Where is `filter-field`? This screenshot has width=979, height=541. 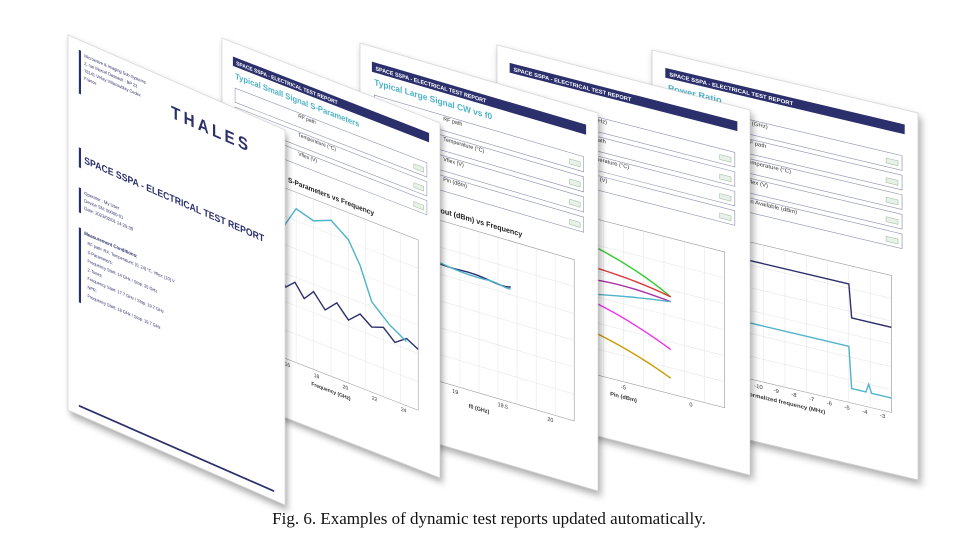 filter-field is located at coordinates (331, 132).